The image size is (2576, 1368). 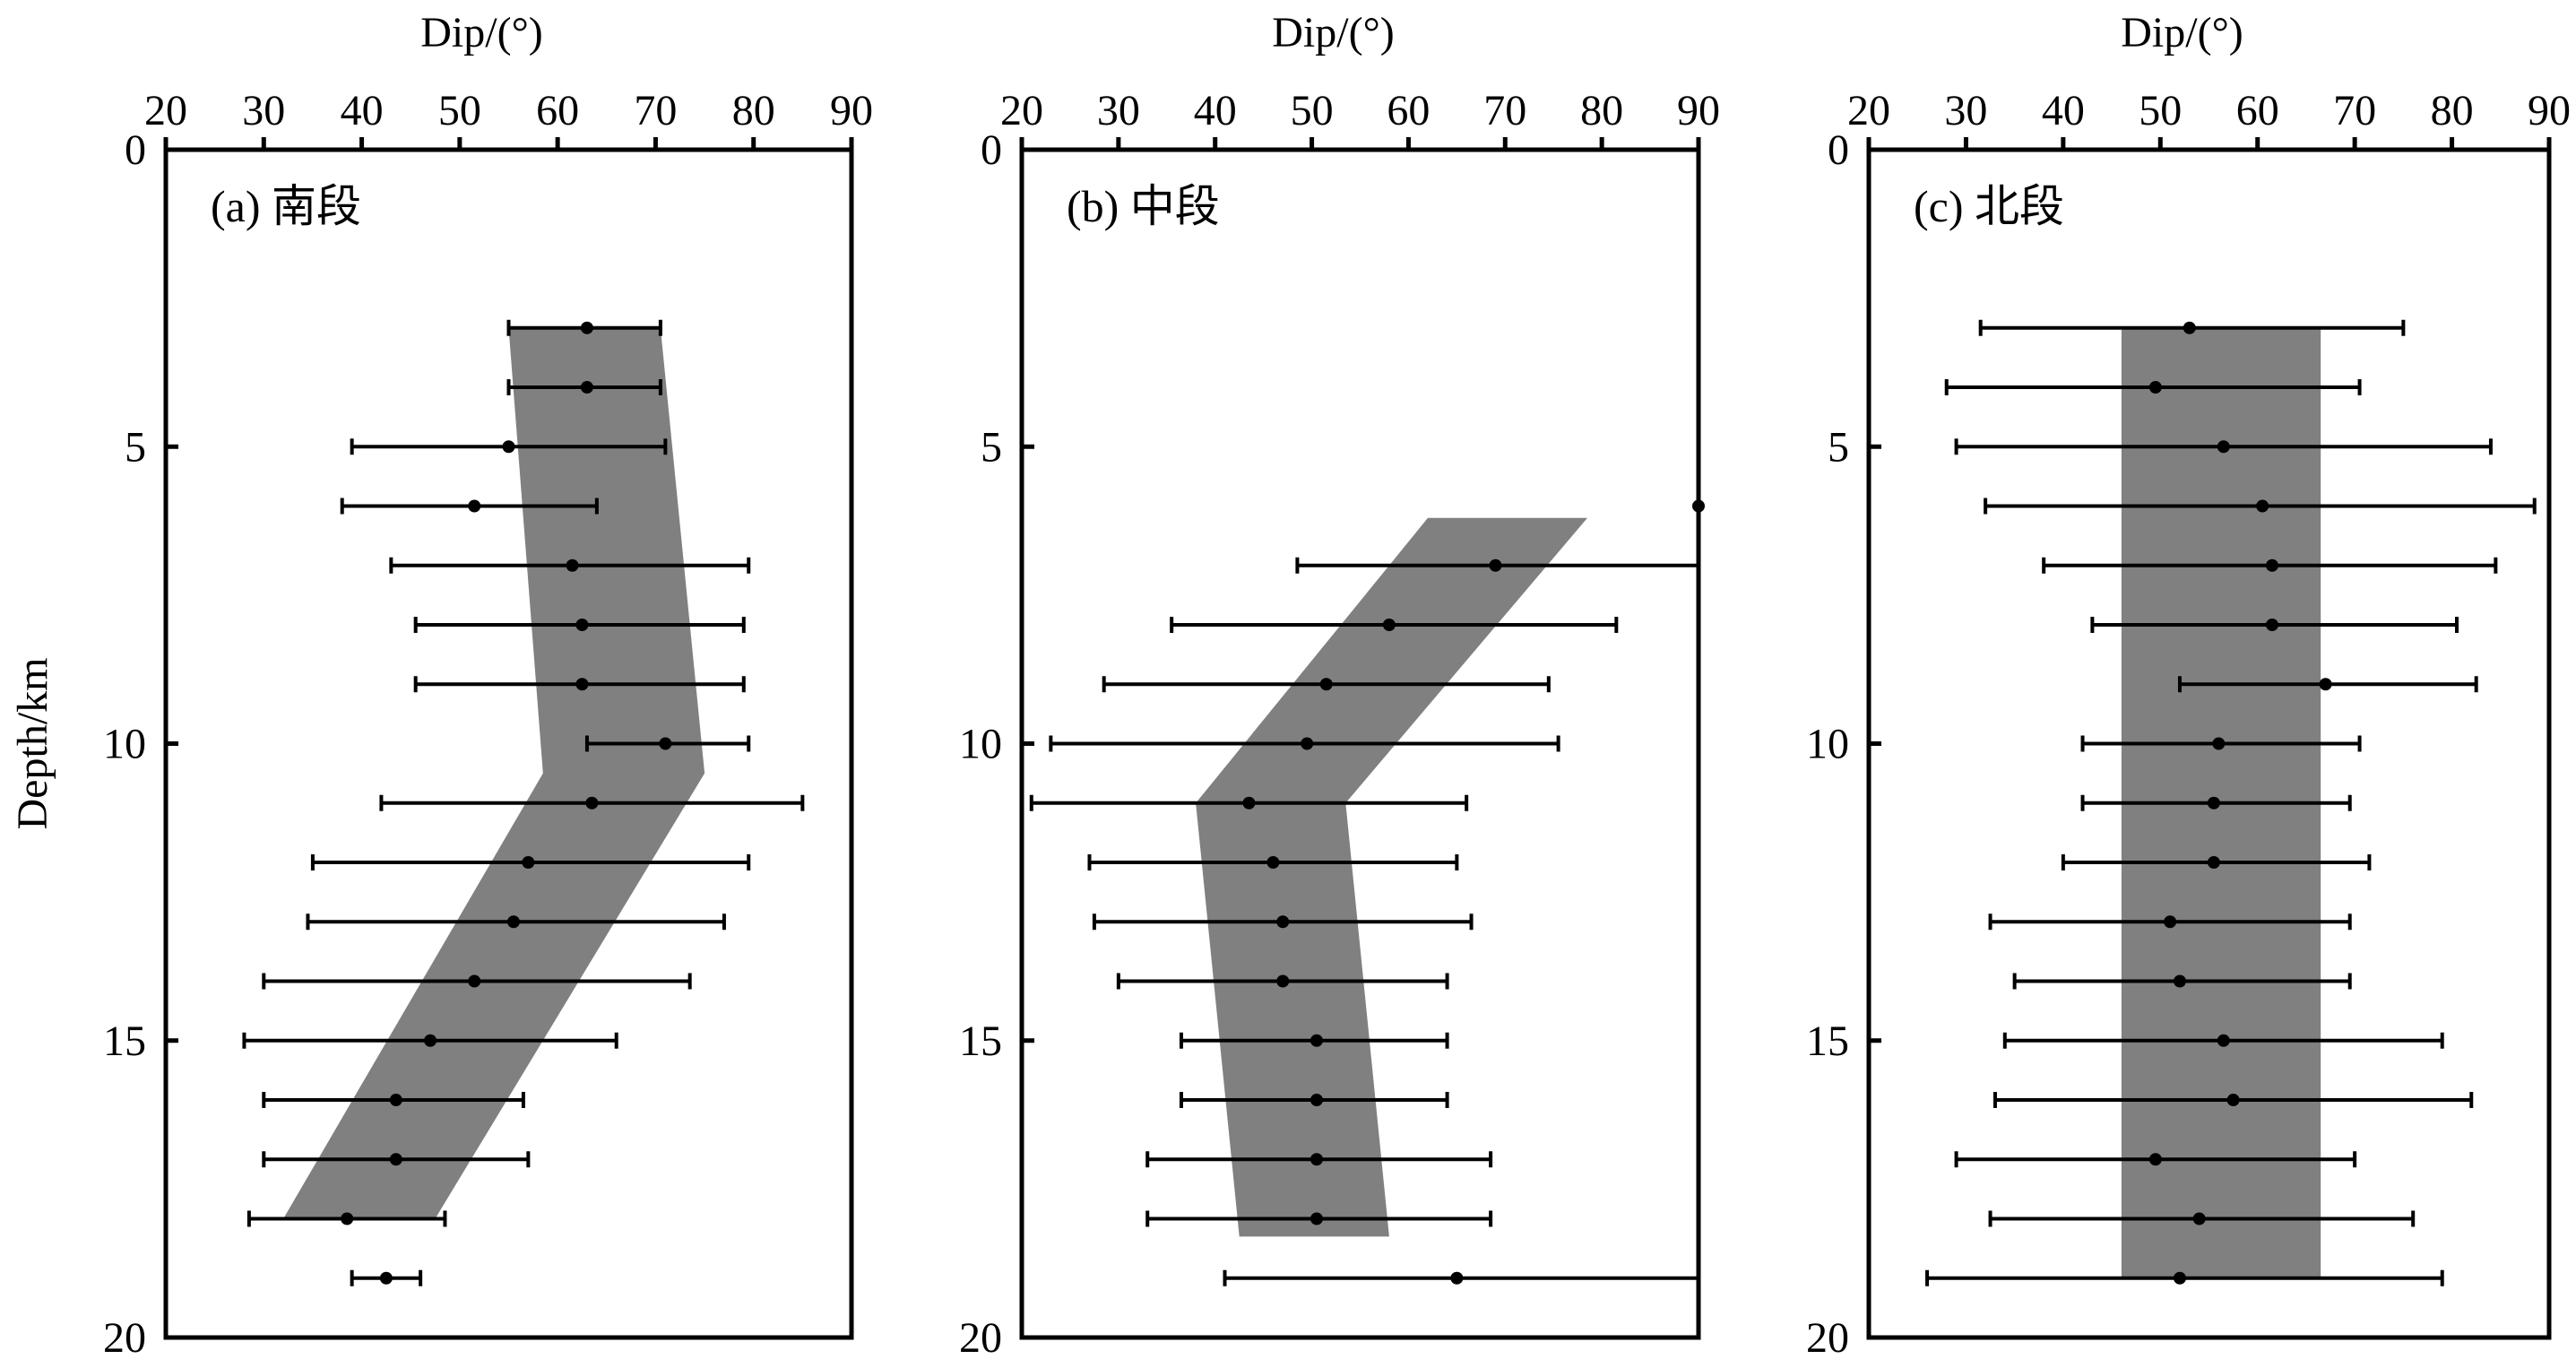 I want to click on panel-label: (c) 北段, so click(x=1989, y=206).